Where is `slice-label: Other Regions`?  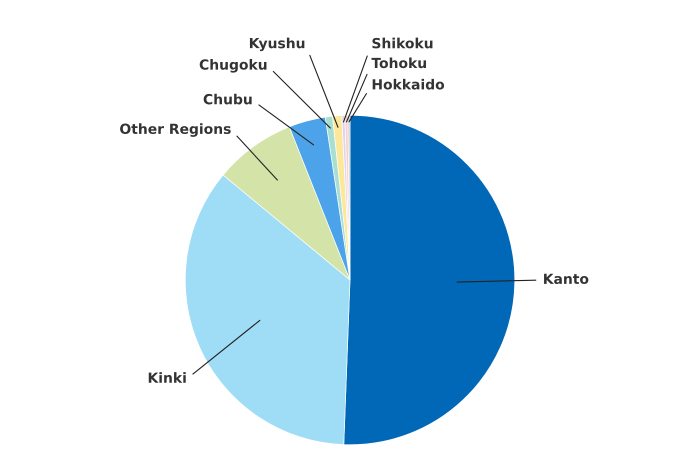
slice-label: Other Regions is located at coordinates (175, 130).